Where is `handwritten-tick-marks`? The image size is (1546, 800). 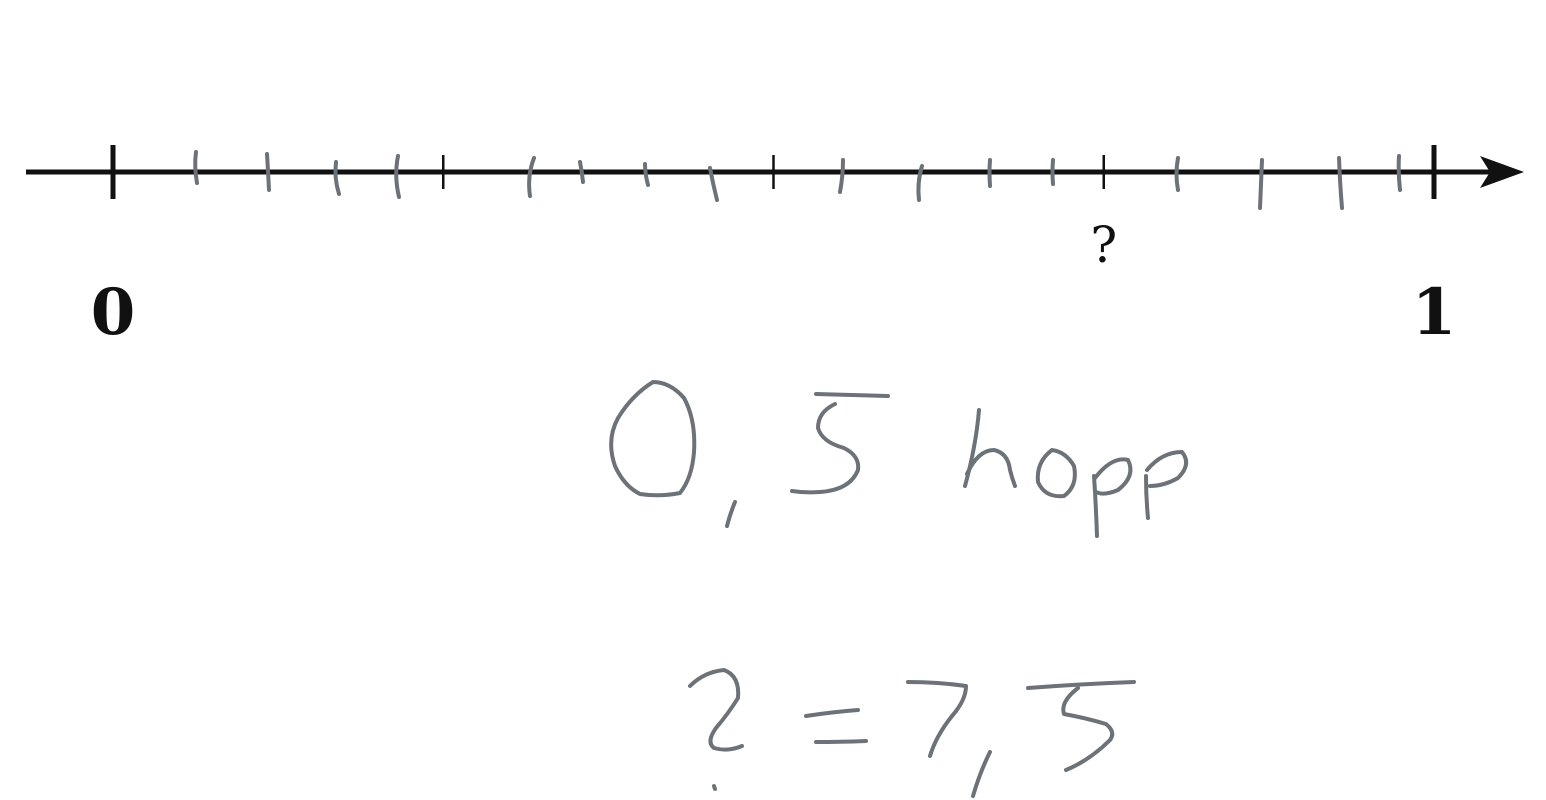
handwritten-tick-marks is located at coordinates (797, 180).